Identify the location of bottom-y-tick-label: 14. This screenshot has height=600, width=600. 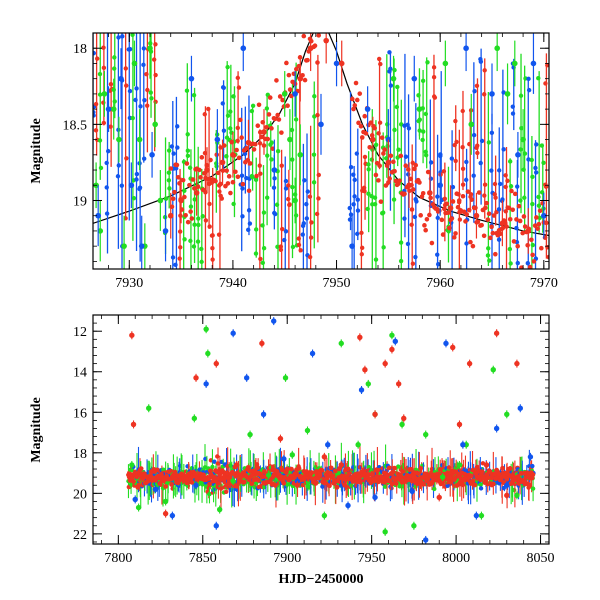
(80, 373).